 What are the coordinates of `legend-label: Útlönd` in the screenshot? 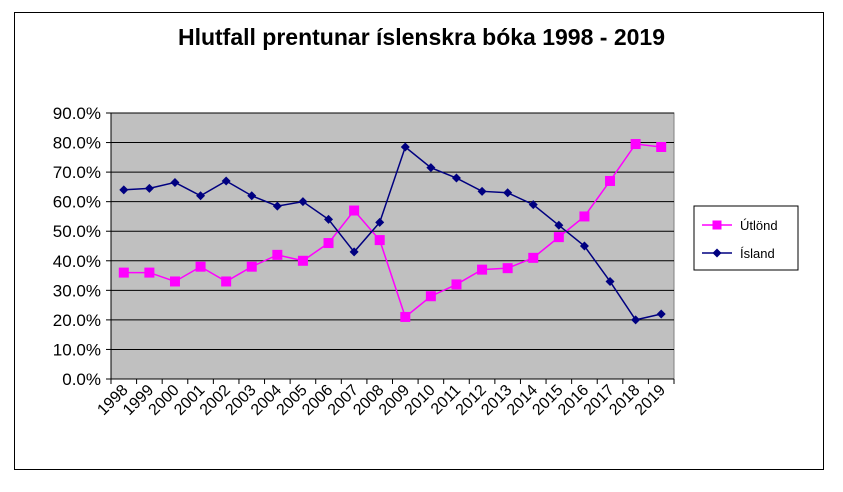 It's located at (759, 225).